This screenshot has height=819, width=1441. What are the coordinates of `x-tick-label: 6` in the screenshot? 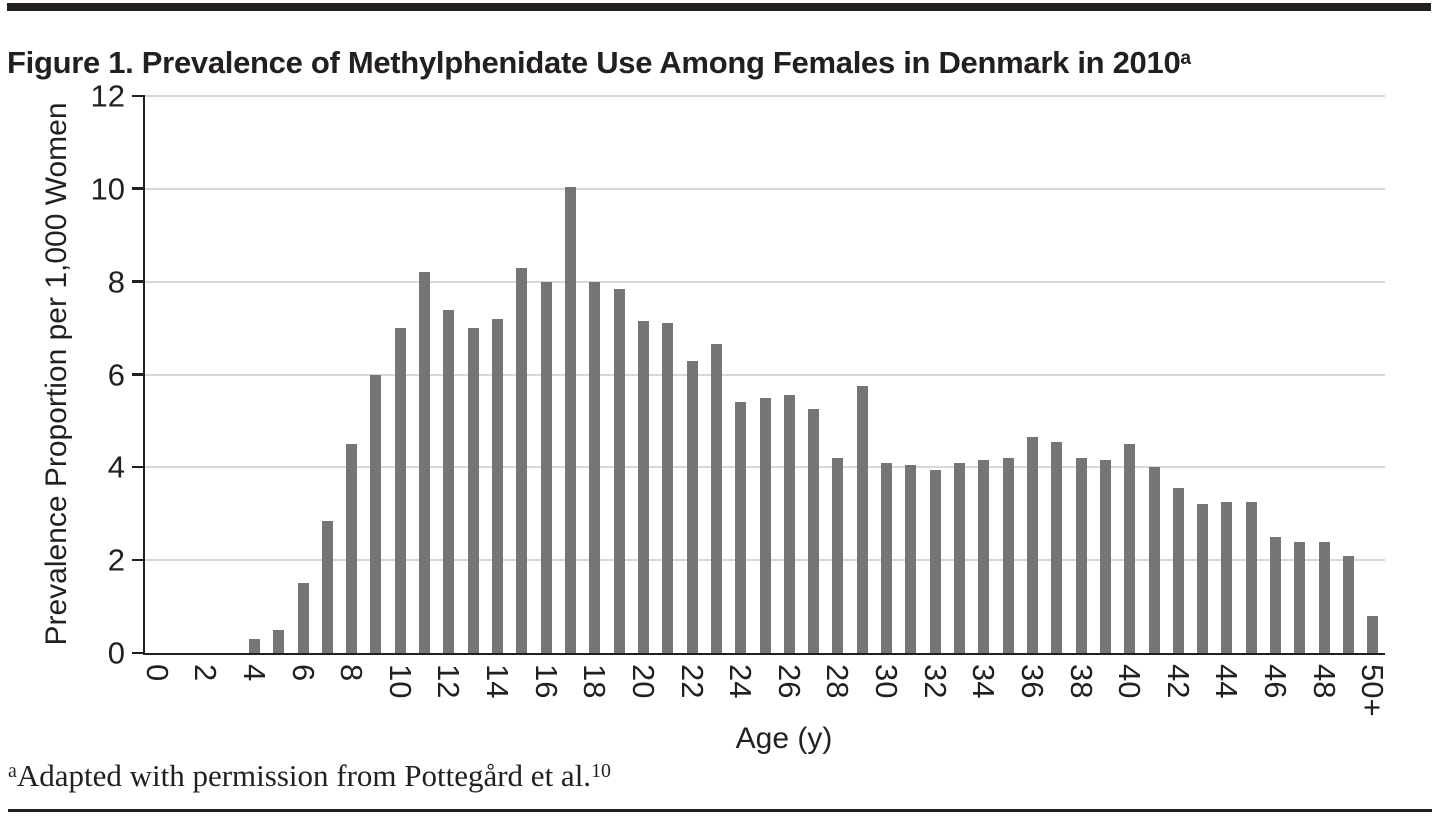 It's located at (303, 673).